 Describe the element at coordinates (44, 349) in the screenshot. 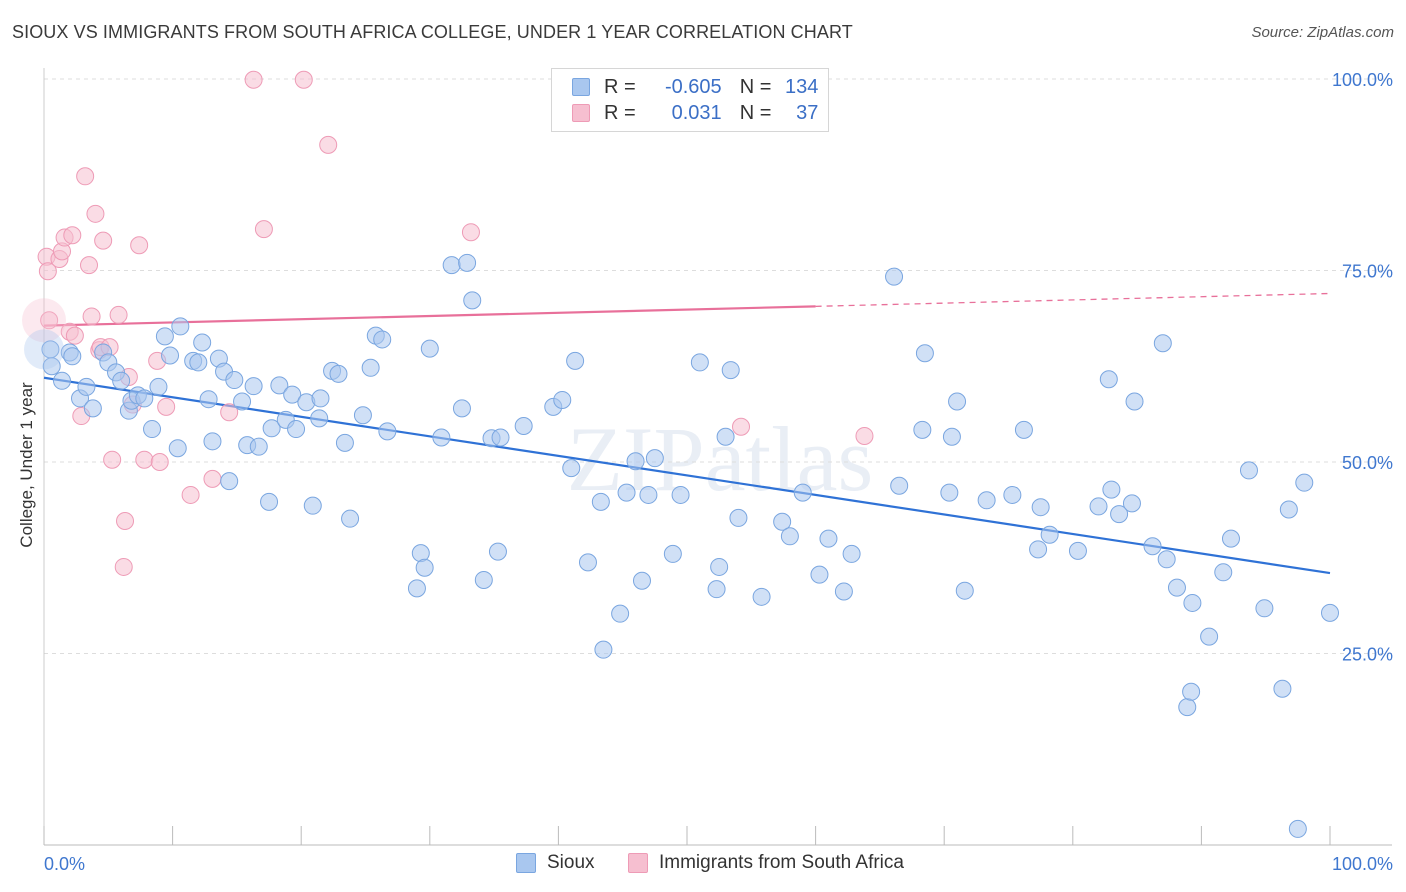

I see `sioux-point-cluster` at that location.